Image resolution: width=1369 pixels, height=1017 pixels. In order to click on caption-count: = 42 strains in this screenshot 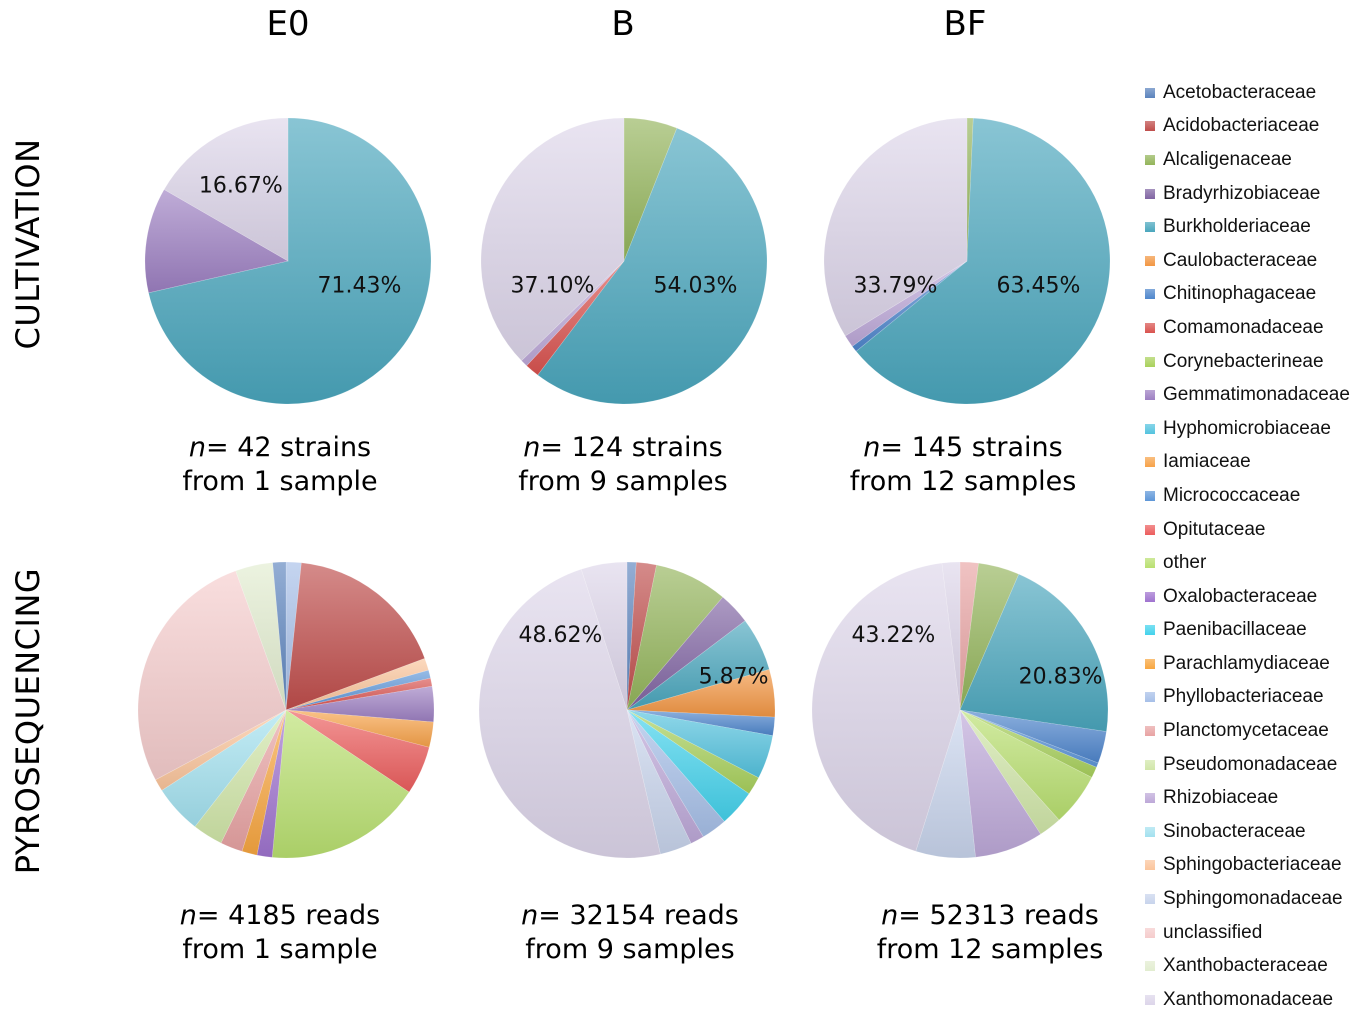, I will do `click(289, 447)`.